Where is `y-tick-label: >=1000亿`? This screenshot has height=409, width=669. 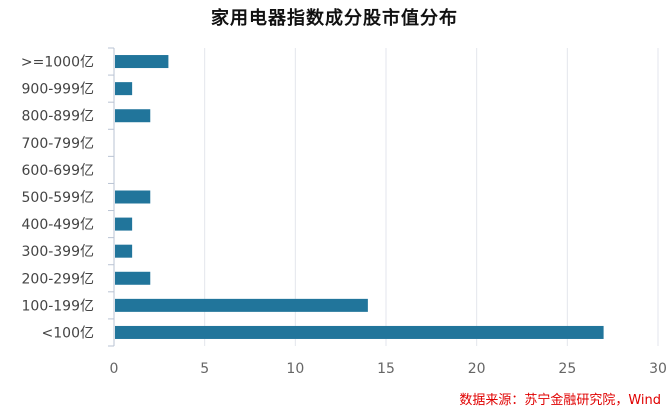
y-tick-label: >=1000亿 is located at coordinates (57, 63).